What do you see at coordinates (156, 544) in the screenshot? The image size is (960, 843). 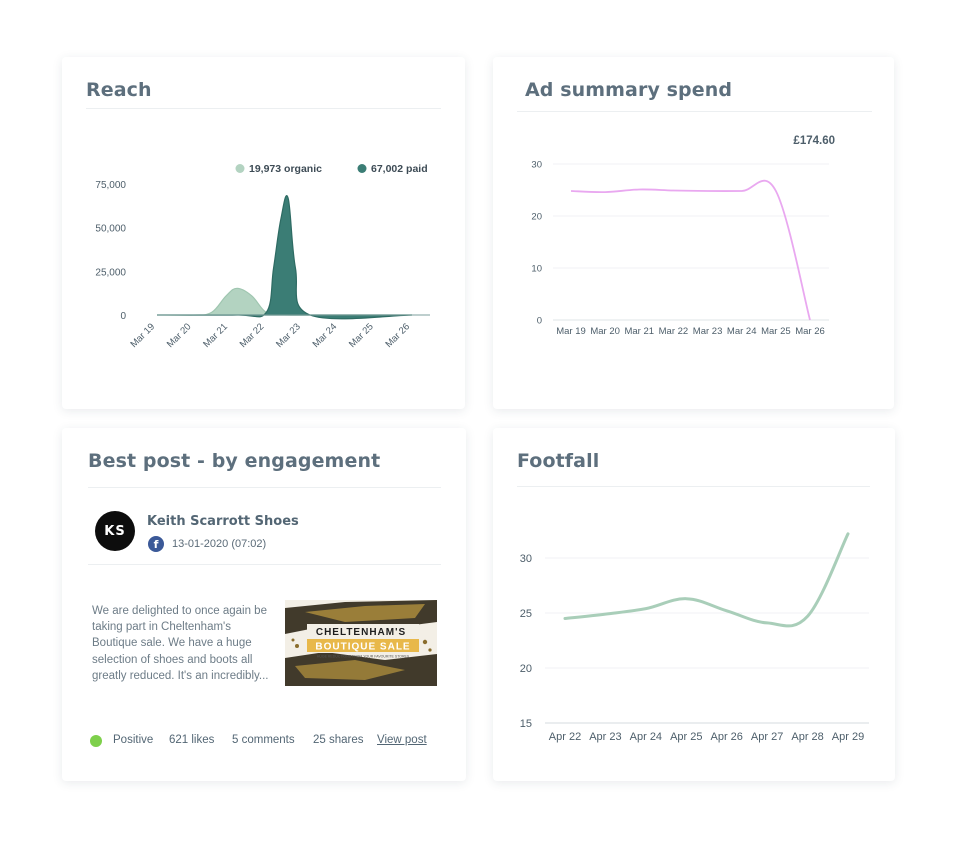 I see `facebook-icon: f` at bounding box center [156, 544].